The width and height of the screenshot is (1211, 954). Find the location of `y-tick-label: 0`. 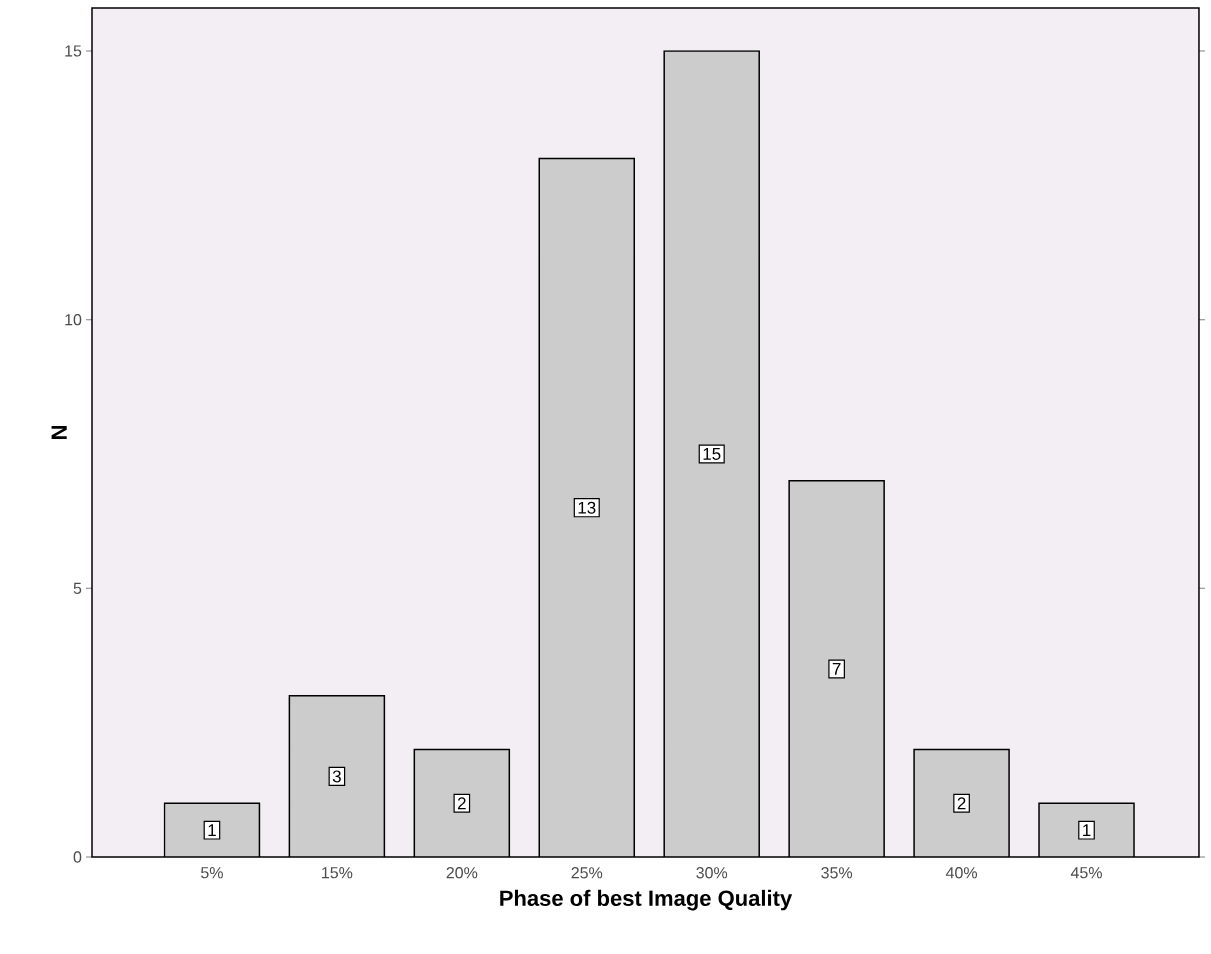

y-tick-label: 0 is located at coordinates (77, 857).